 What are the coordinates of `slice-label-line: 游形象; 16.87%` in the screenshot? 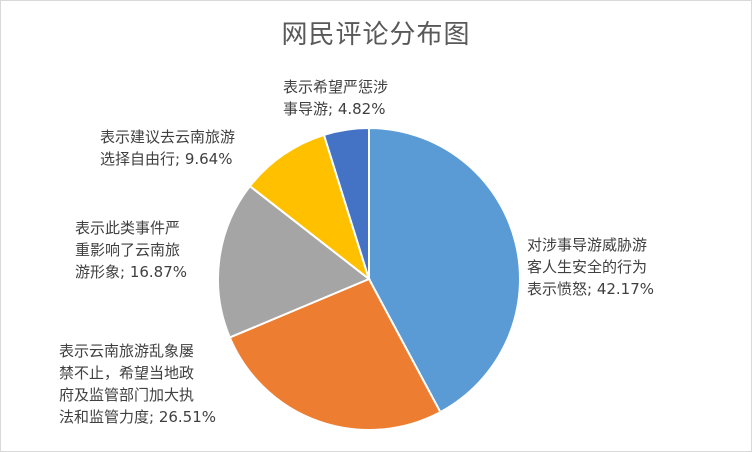 It's located at (131, 272).